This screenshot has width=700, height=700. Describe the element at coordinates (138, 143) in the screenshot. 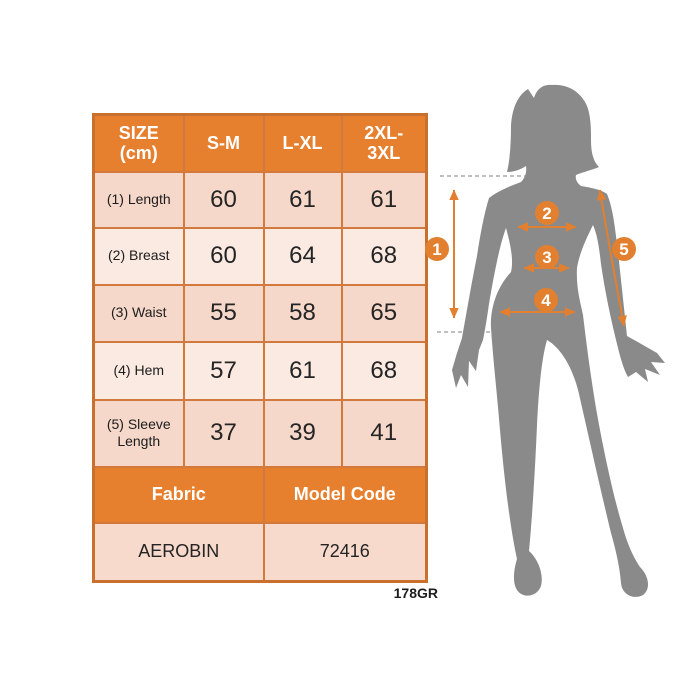

I see `size-header-cell: SIZE (cm)` at that location.